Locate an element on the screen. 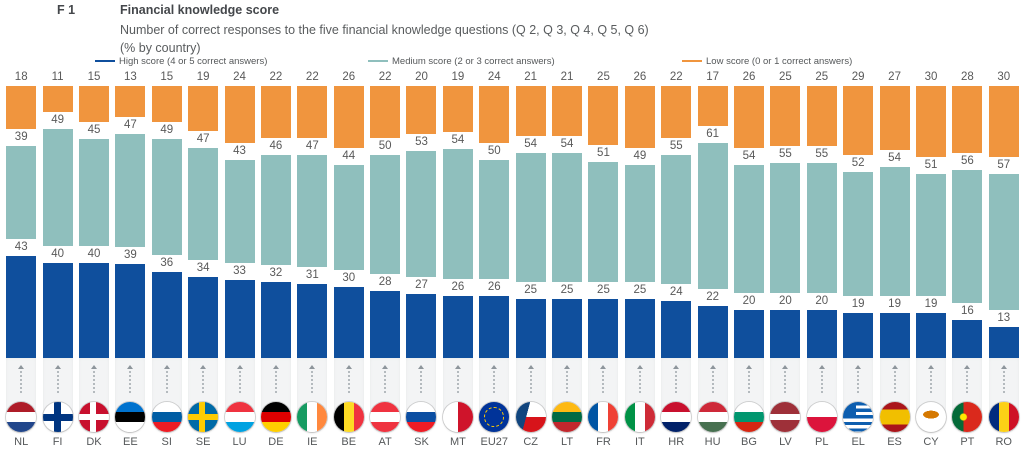 This screenshot has height=453, width=1024. bar-stack-ee: 13 47 39 is located at coordinates (130, 213).